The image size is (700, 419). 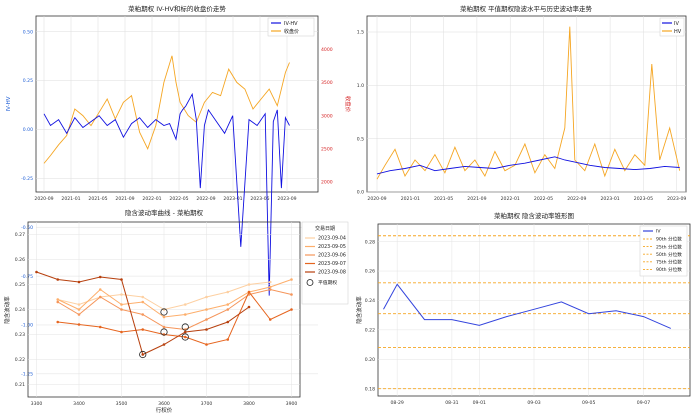 I want to click on x-tick-label: 2021-09, so click(x=476, y=199).